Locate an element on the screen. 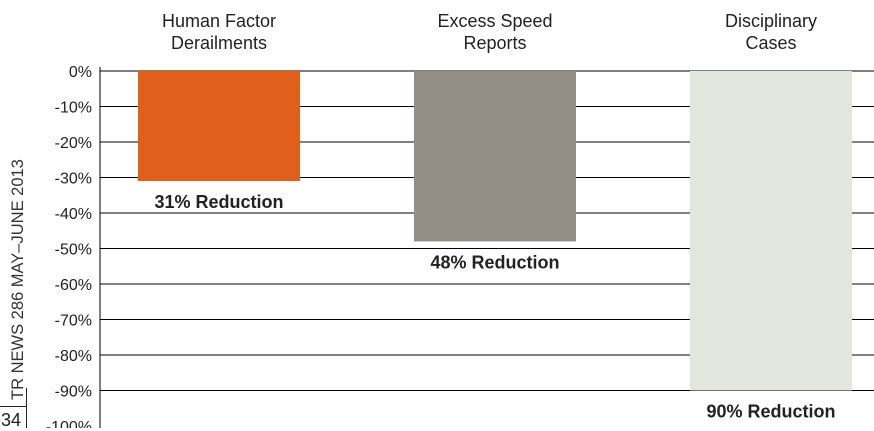 The width and height of the screenshot is (874, 431). y-tick-label: -10% is located at coordinates (73, 108).